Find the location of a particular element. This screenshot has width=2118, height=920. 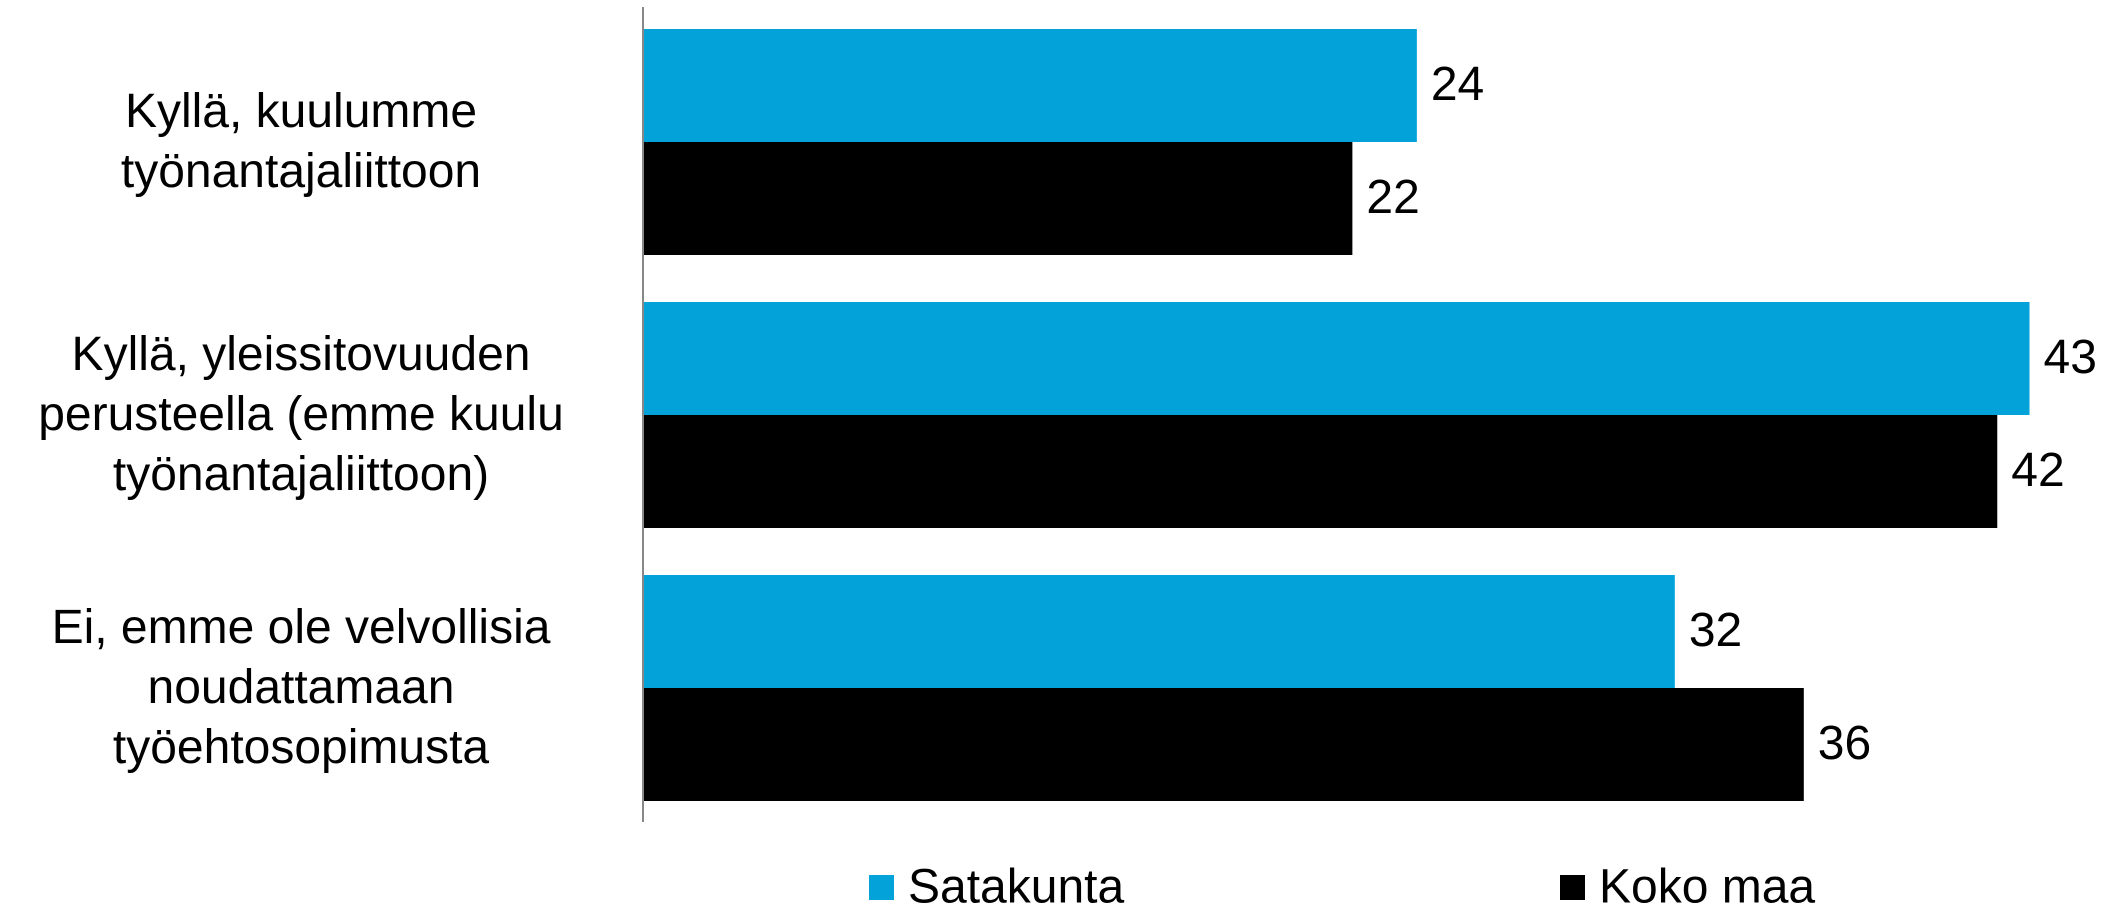

category-label-box: Kyllä, kuulumme työnantajaliittoon is located at coordinates (298, 142).